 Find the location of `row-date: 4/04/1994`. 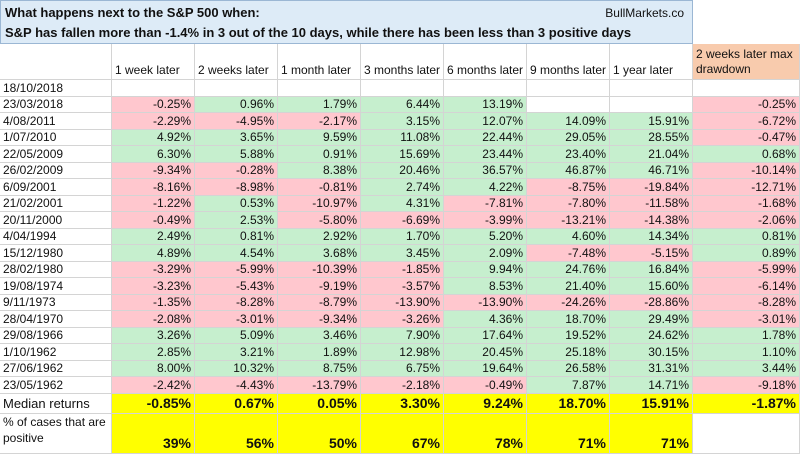

row-date: 4/04/1994 is located at coordinates (56, 236).